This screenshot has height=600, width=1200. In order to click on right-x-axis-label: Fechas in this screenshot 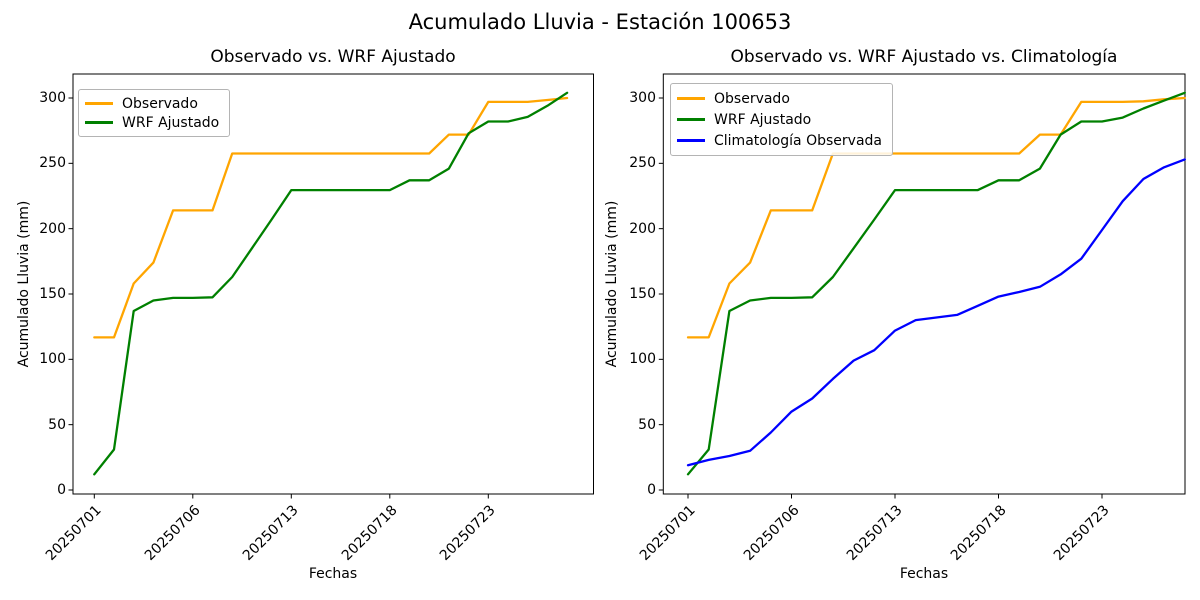, I will do `click(924, 574)`.